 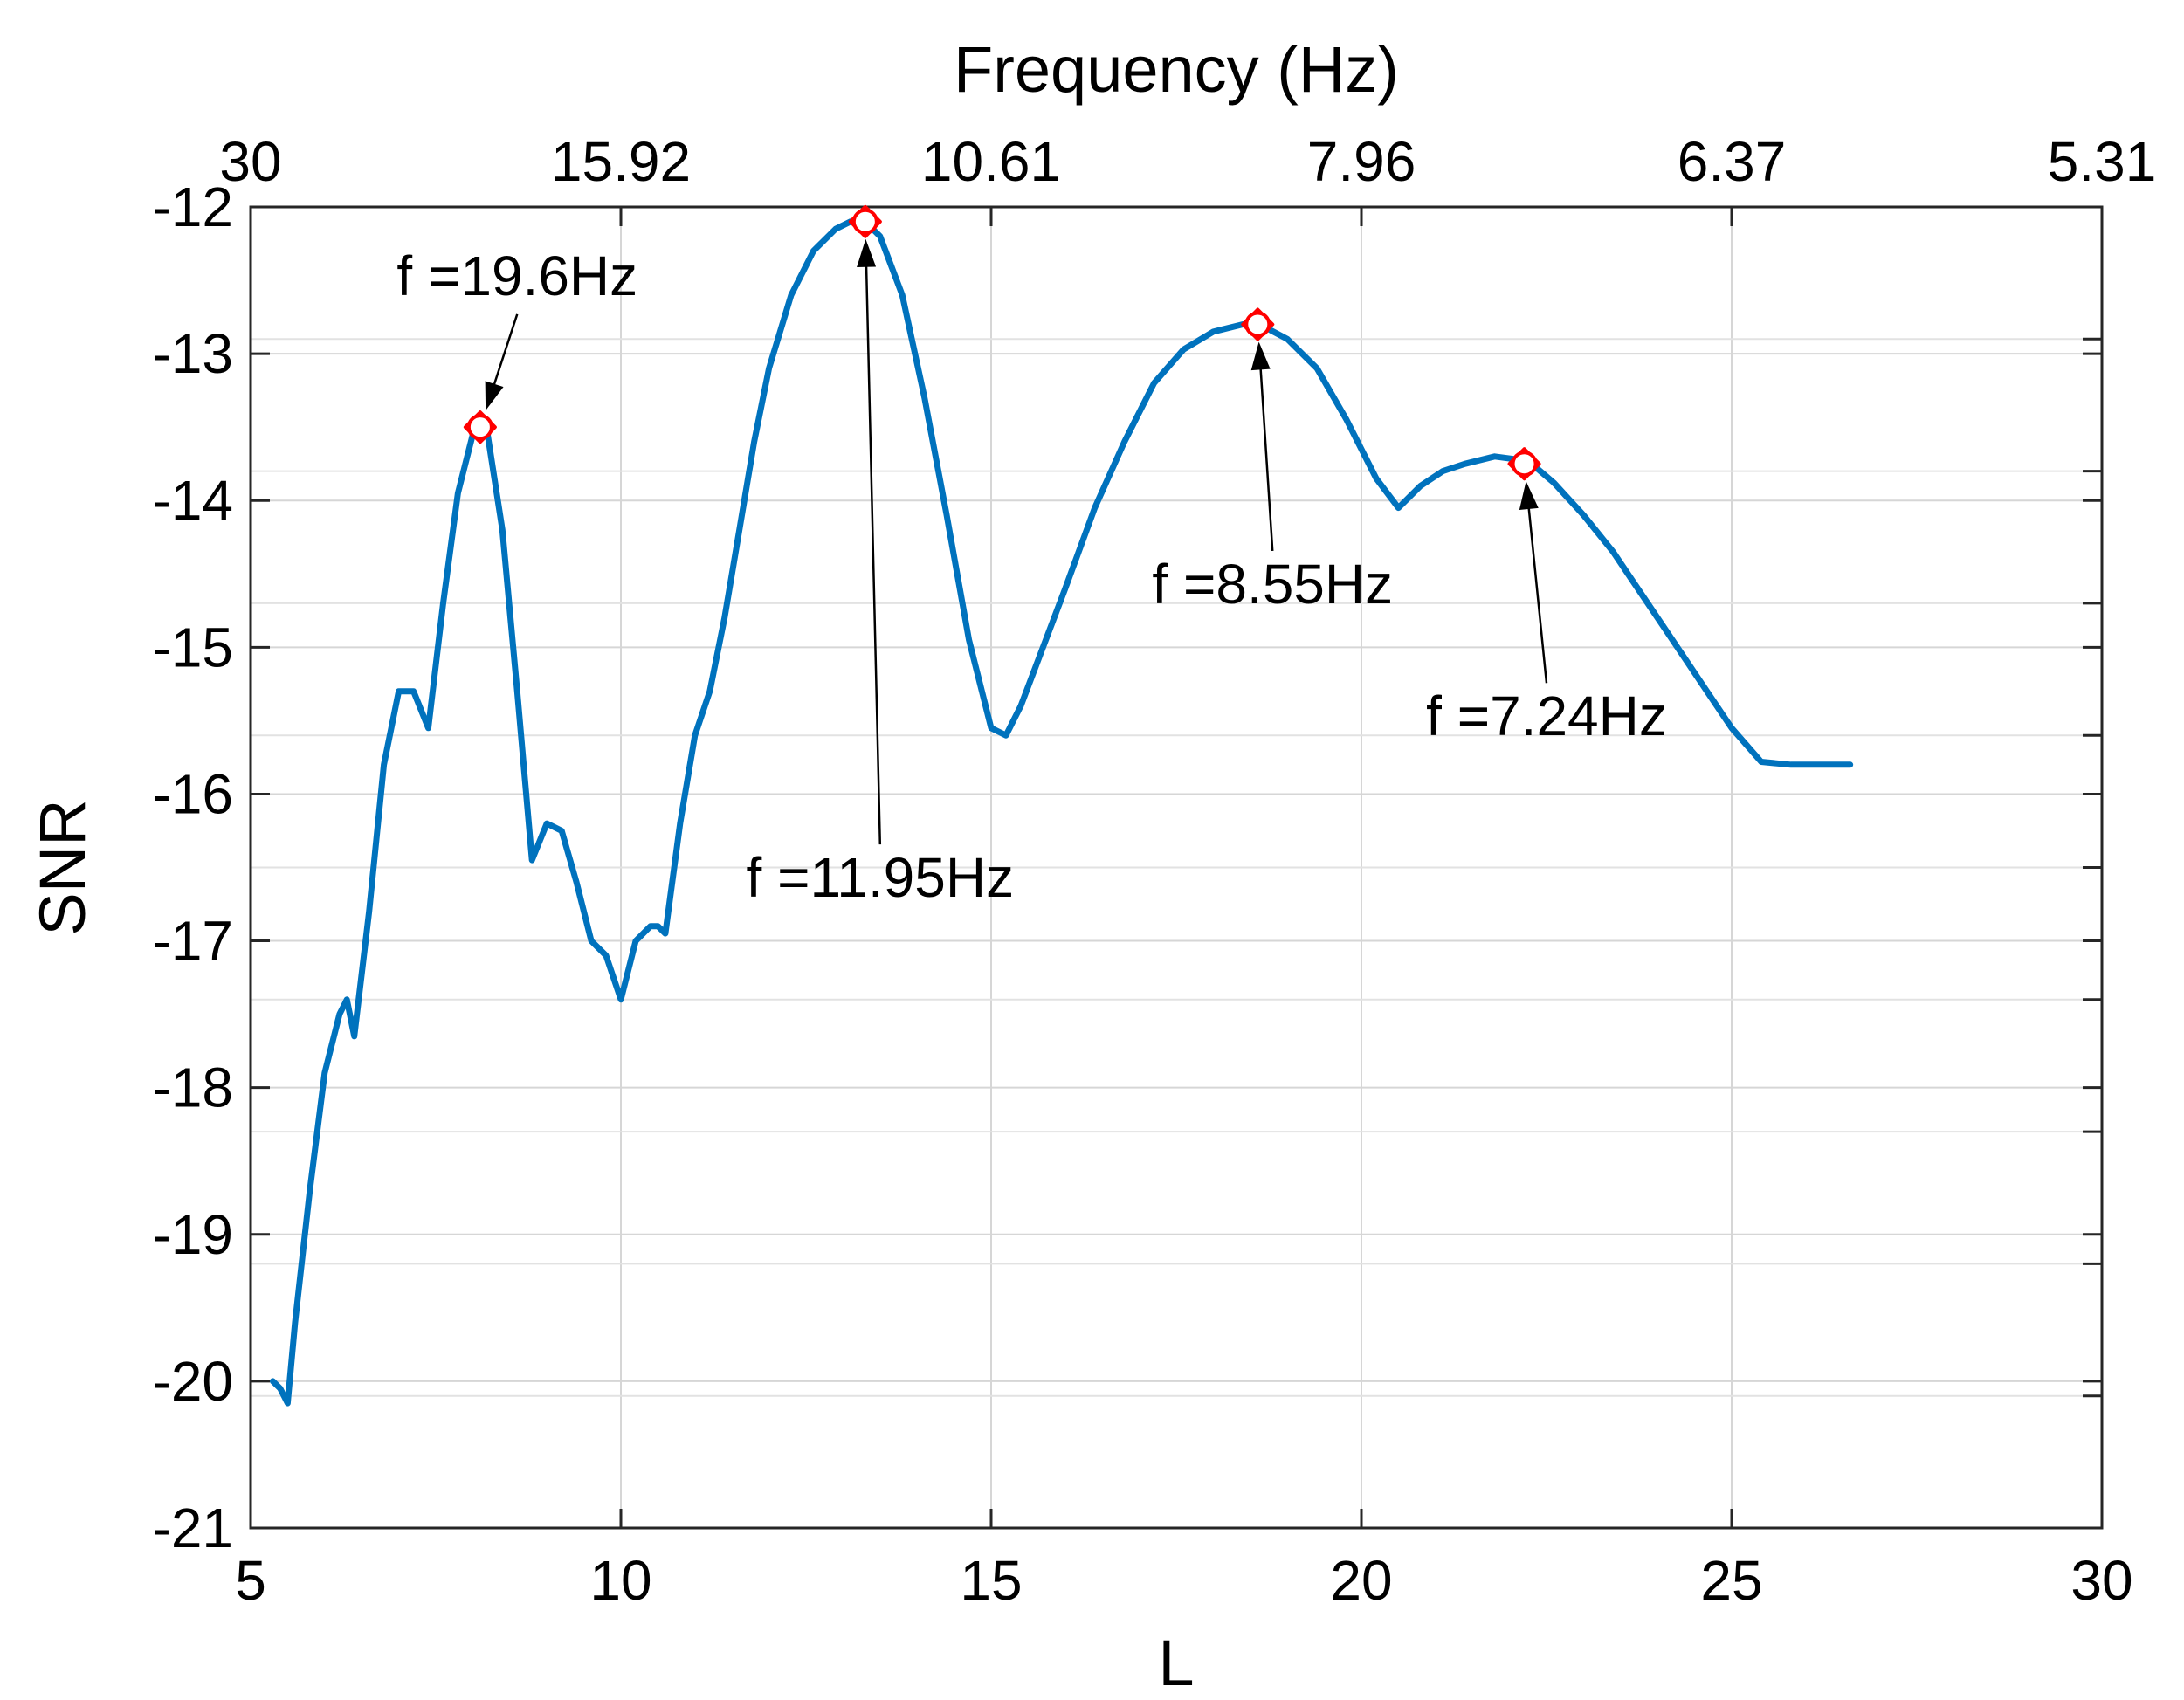 I want to click on y-tick-label: -16, so click(x=193, y=793).